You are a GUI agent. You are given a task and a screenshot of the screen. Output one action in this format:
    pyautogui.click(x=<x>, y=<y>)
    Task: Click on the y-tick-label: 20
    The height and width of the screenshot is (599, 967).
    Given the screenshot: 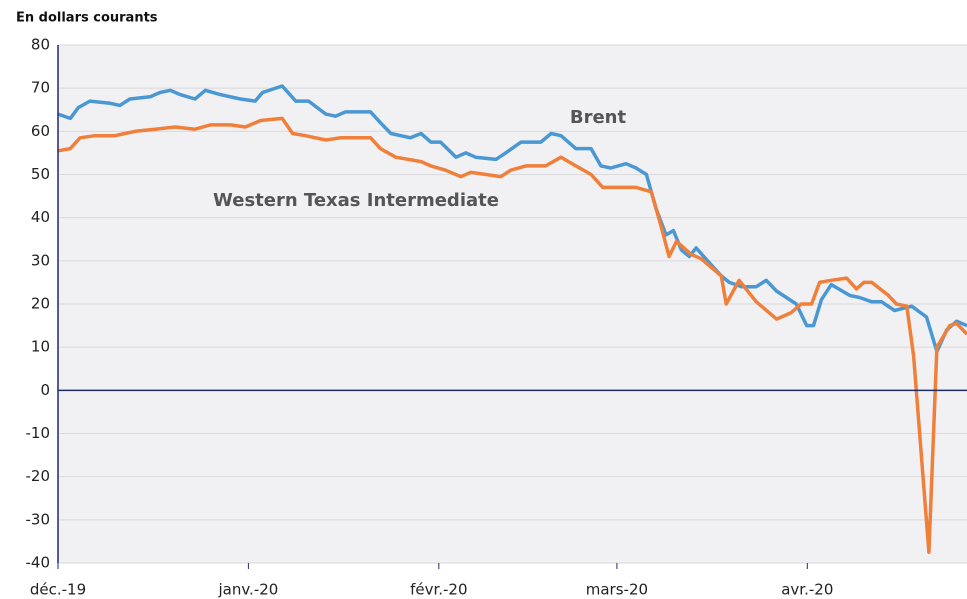 What is the action you would take?
    pyautogui.click(x=40, y=304)
    